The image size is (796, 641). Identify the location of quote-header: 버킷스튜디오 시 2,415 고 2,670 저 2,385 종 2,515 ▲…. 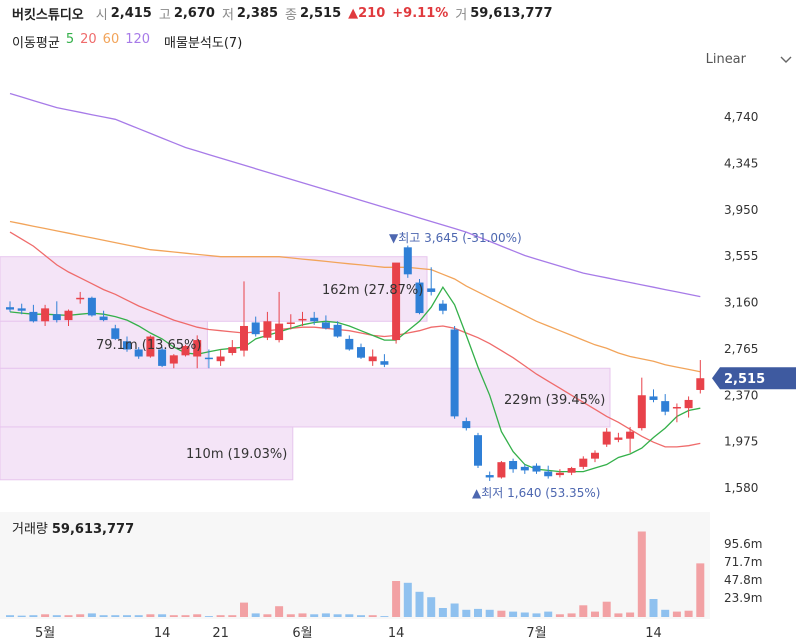
(286, 13).